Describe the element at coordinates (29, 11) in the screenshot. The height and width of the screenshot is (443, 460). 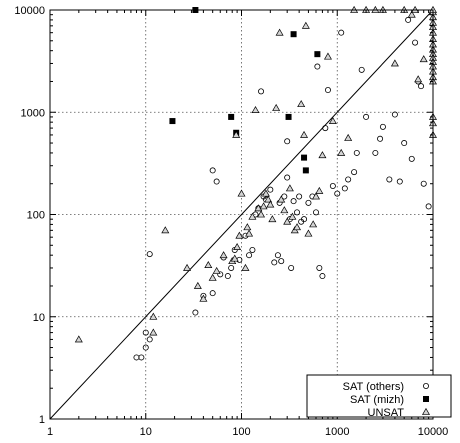
I see `y-tick-label: 10000` at that location.